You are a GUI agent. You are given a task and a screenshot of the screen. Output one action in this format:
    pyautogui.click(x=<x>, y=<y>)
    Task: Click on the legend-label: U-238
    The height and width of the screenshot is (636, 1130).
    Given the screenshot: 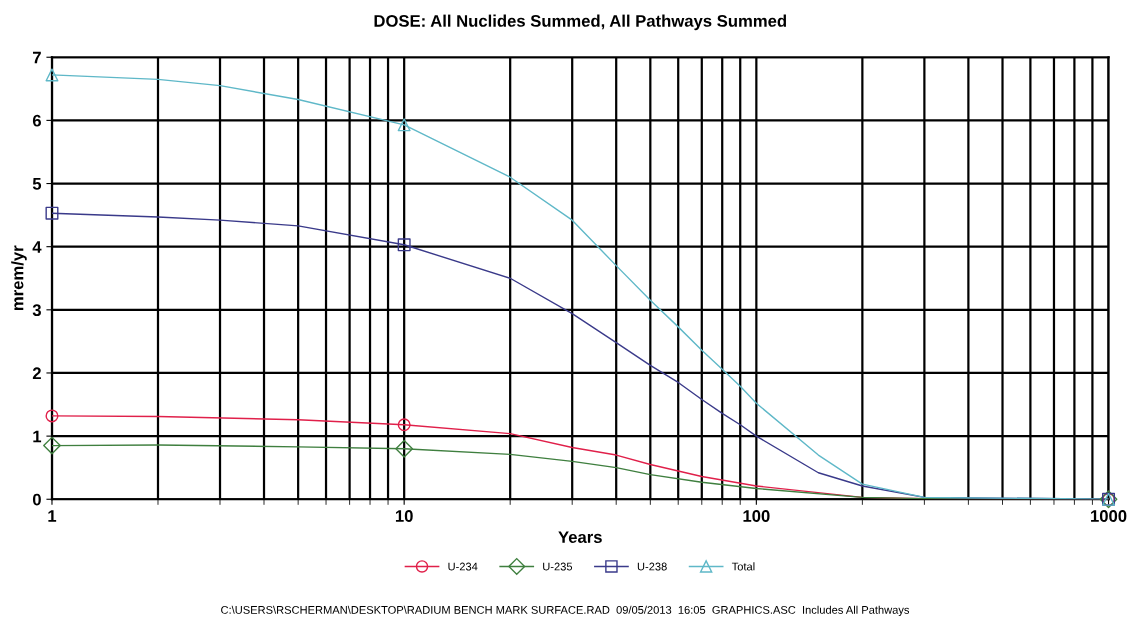 What is the action you would take?
    pyautogui.click(x=652, y=566)
    